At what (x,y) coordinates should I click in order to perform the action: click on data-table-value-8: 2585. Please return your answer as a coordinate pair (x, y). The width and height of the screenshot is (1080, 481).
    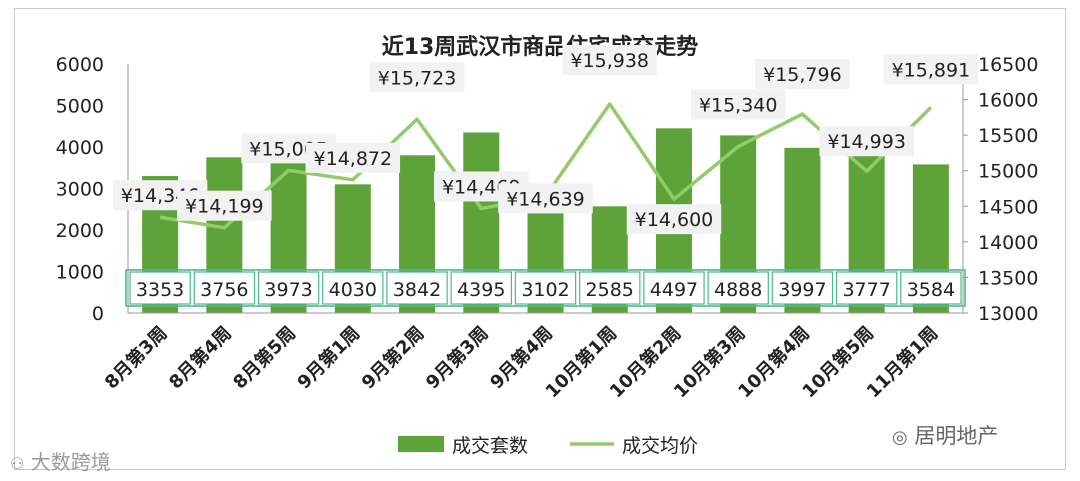
    Looking at the image, I should click on (610, 290).